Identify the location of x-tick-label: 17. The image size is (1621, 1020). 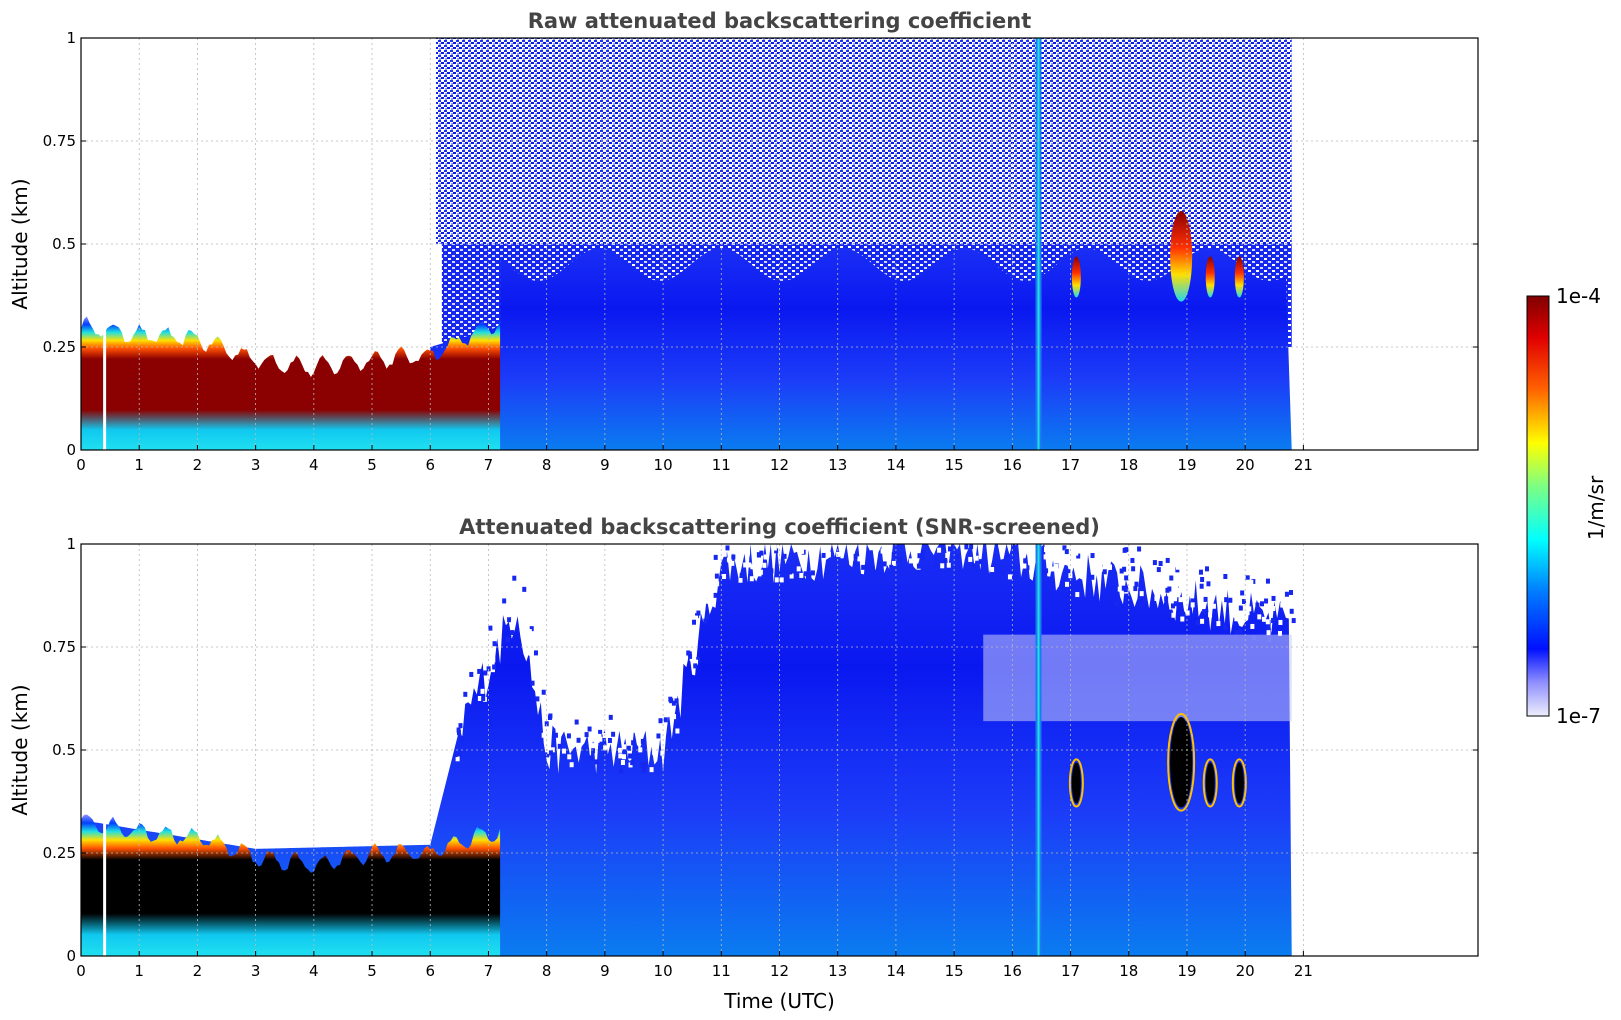
(1070, 465).